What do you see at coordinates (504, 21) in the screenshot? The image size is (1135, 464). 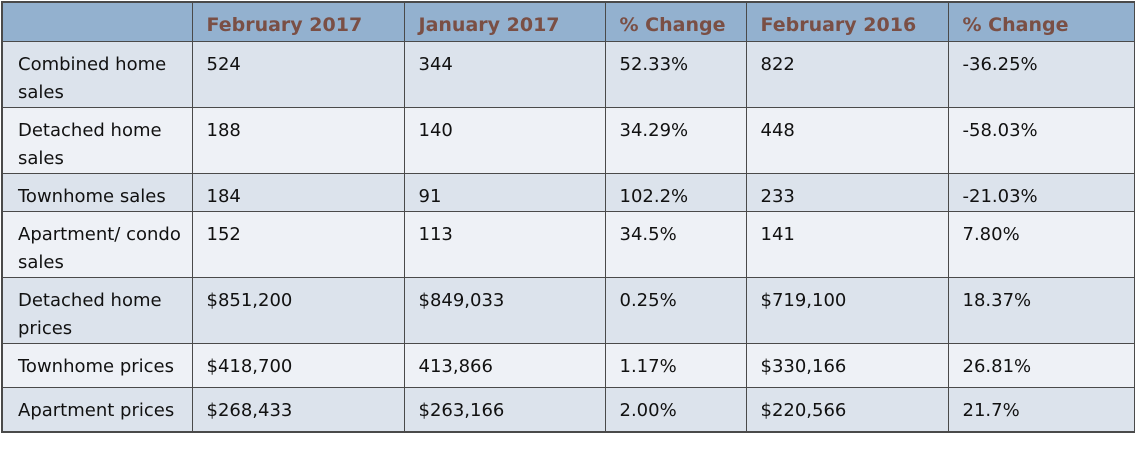 I see `header-cell-jan-2017: January 2017` at bounding box center [504, 21].